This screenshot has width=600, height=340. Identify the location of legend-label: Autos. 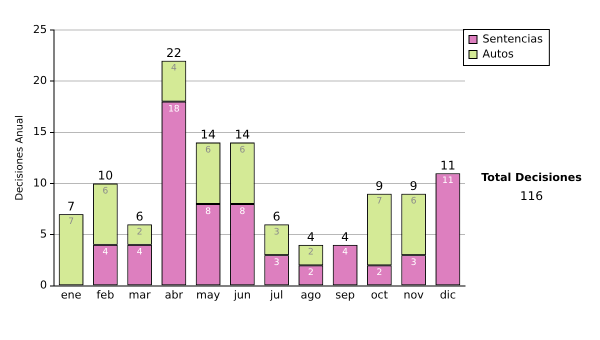
(498, 53).